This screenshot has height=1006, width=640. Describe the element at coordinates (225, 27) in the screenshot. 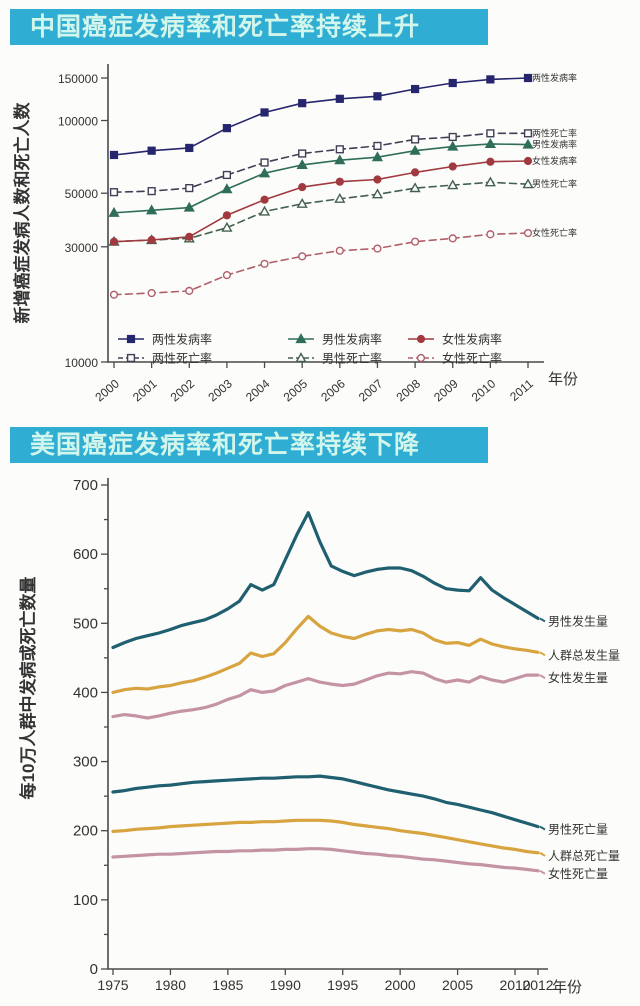

I see `china-chart-title: 中国癌症发病率和死亡率持续上升` at that location.